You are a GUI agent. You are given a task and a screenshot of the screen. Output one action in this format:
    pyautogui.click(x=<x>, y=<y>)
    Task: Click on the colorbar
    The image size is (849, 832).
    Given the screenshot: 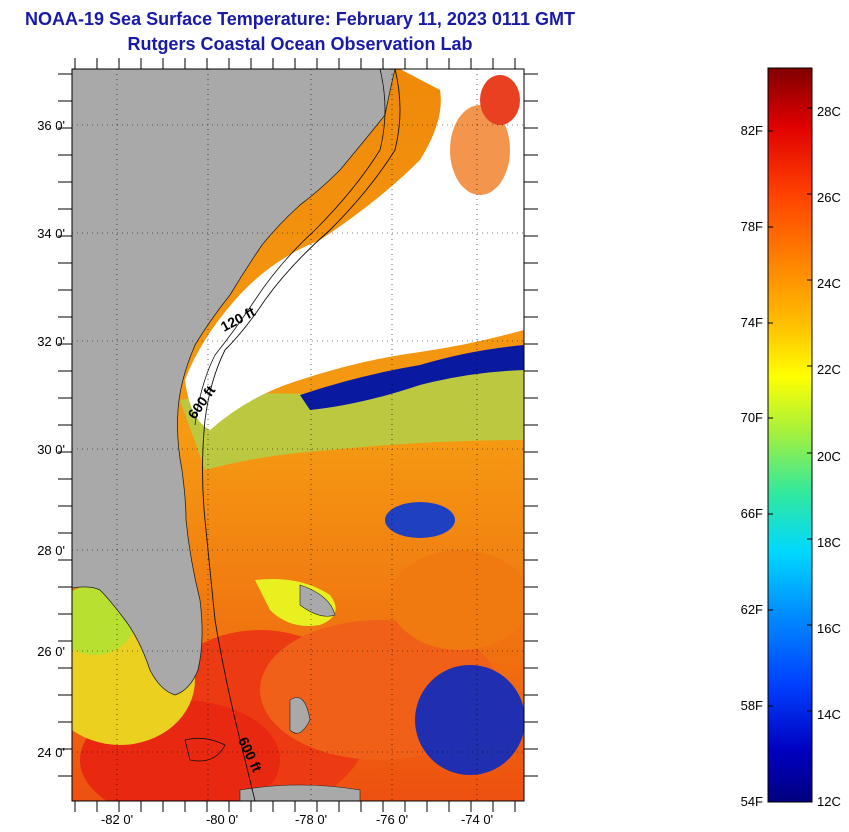 What is the action you would take?
    pyautogui.click(x=790, y=435)
    